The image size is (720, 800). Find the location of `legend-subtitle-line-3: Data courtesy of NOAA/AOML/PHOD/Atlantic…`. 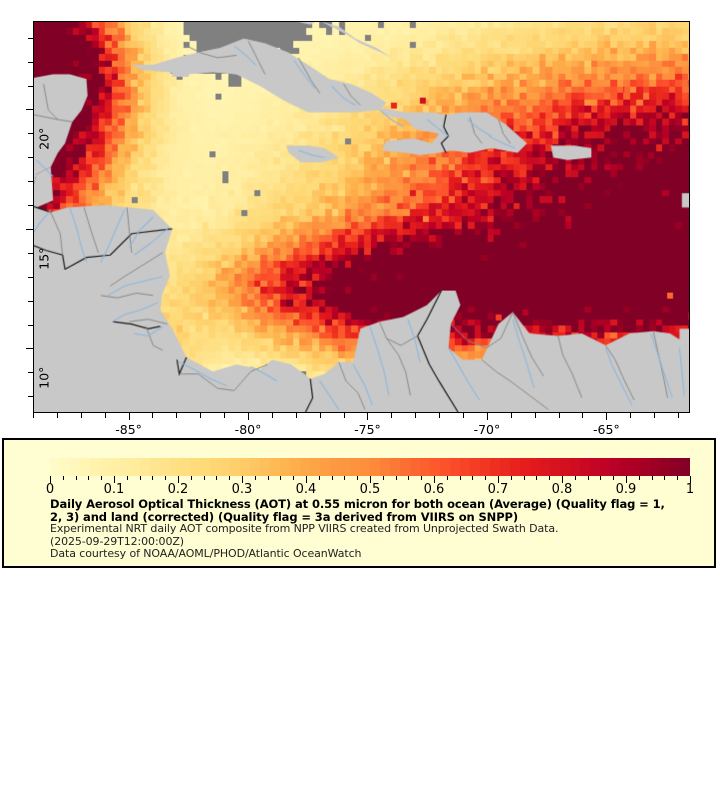

legend-subtitle-line-3: Data courtesy of NOAA/AOML/PHOD/Atlantic… is located at coordinates (206, 553).